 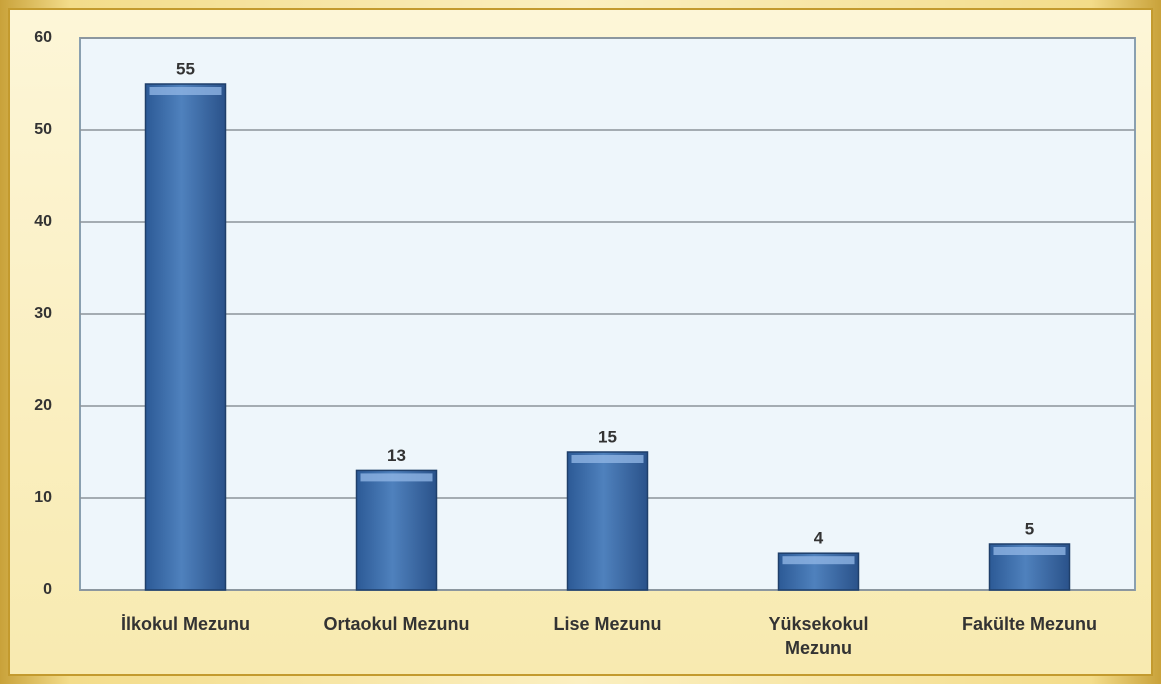 What do you see at coordinates (43, 129) in the screenshot?
I see `y-tick-label: 50` at bounding box center [43, 129].